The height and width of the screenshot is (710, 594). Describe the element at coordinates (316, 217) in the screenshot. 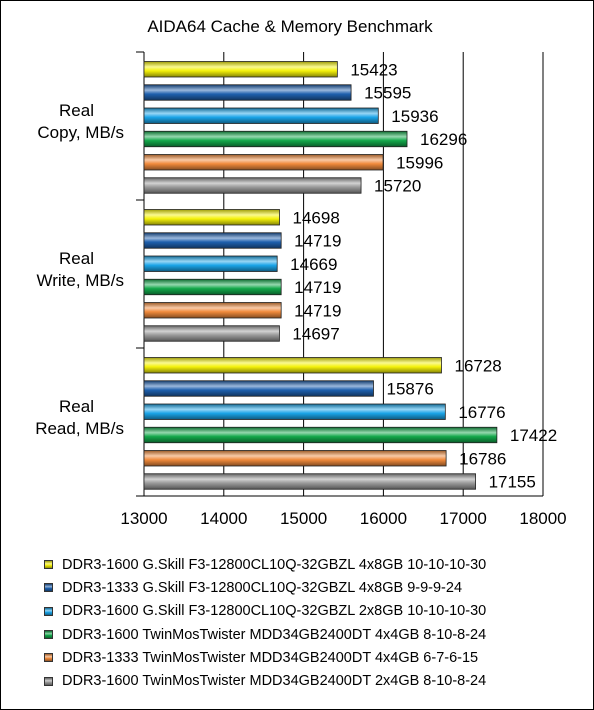

I see `data-label: 14698` at that location.